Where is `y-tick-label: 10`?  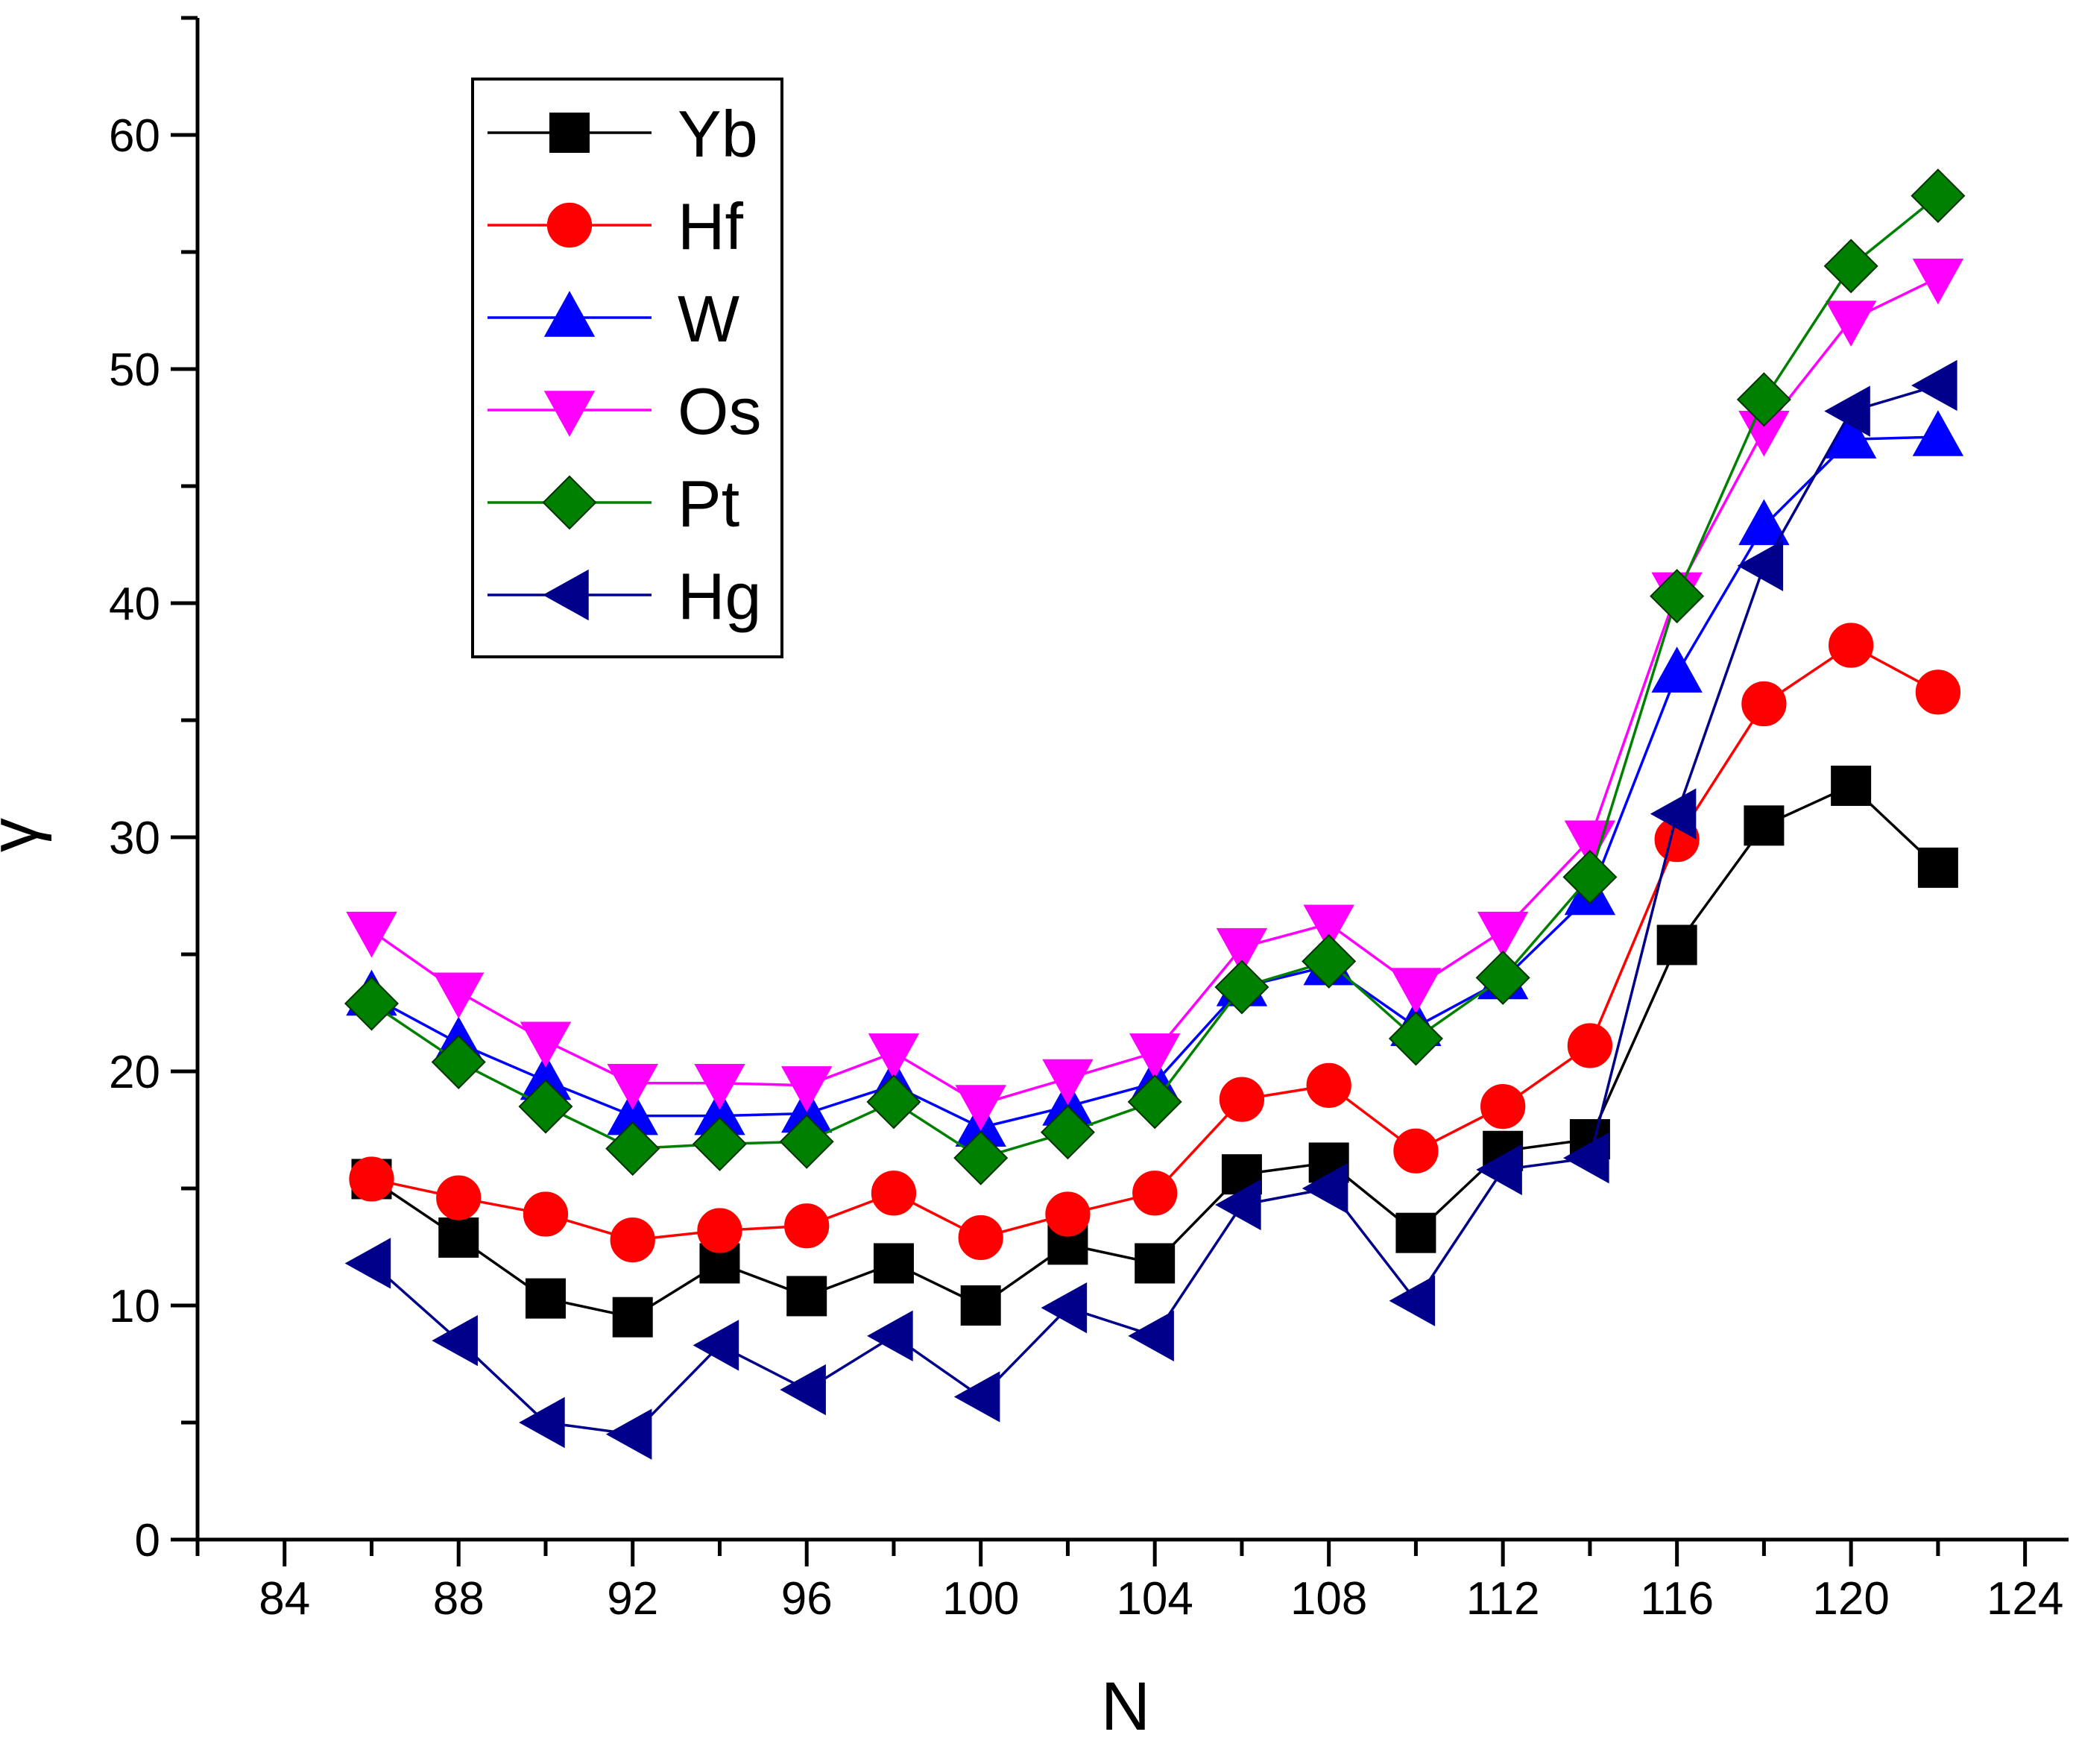 y-tick-label: 10 is located at coordinates (134, 1306).